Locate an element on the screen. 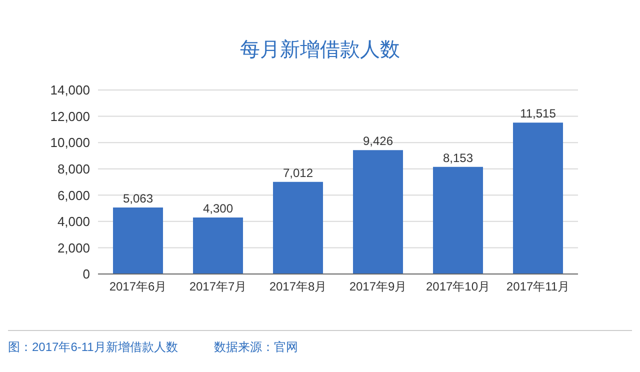 This screenshot has height=372, width=640. chart-title: 每月新增借款人数 is located at coordinates (320, 50).